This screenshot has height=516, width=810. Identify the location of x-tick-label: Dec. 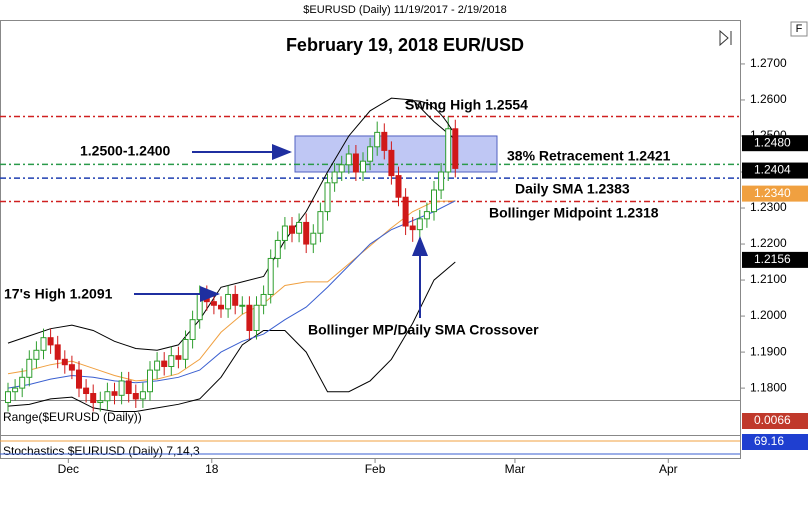
(68, 469).